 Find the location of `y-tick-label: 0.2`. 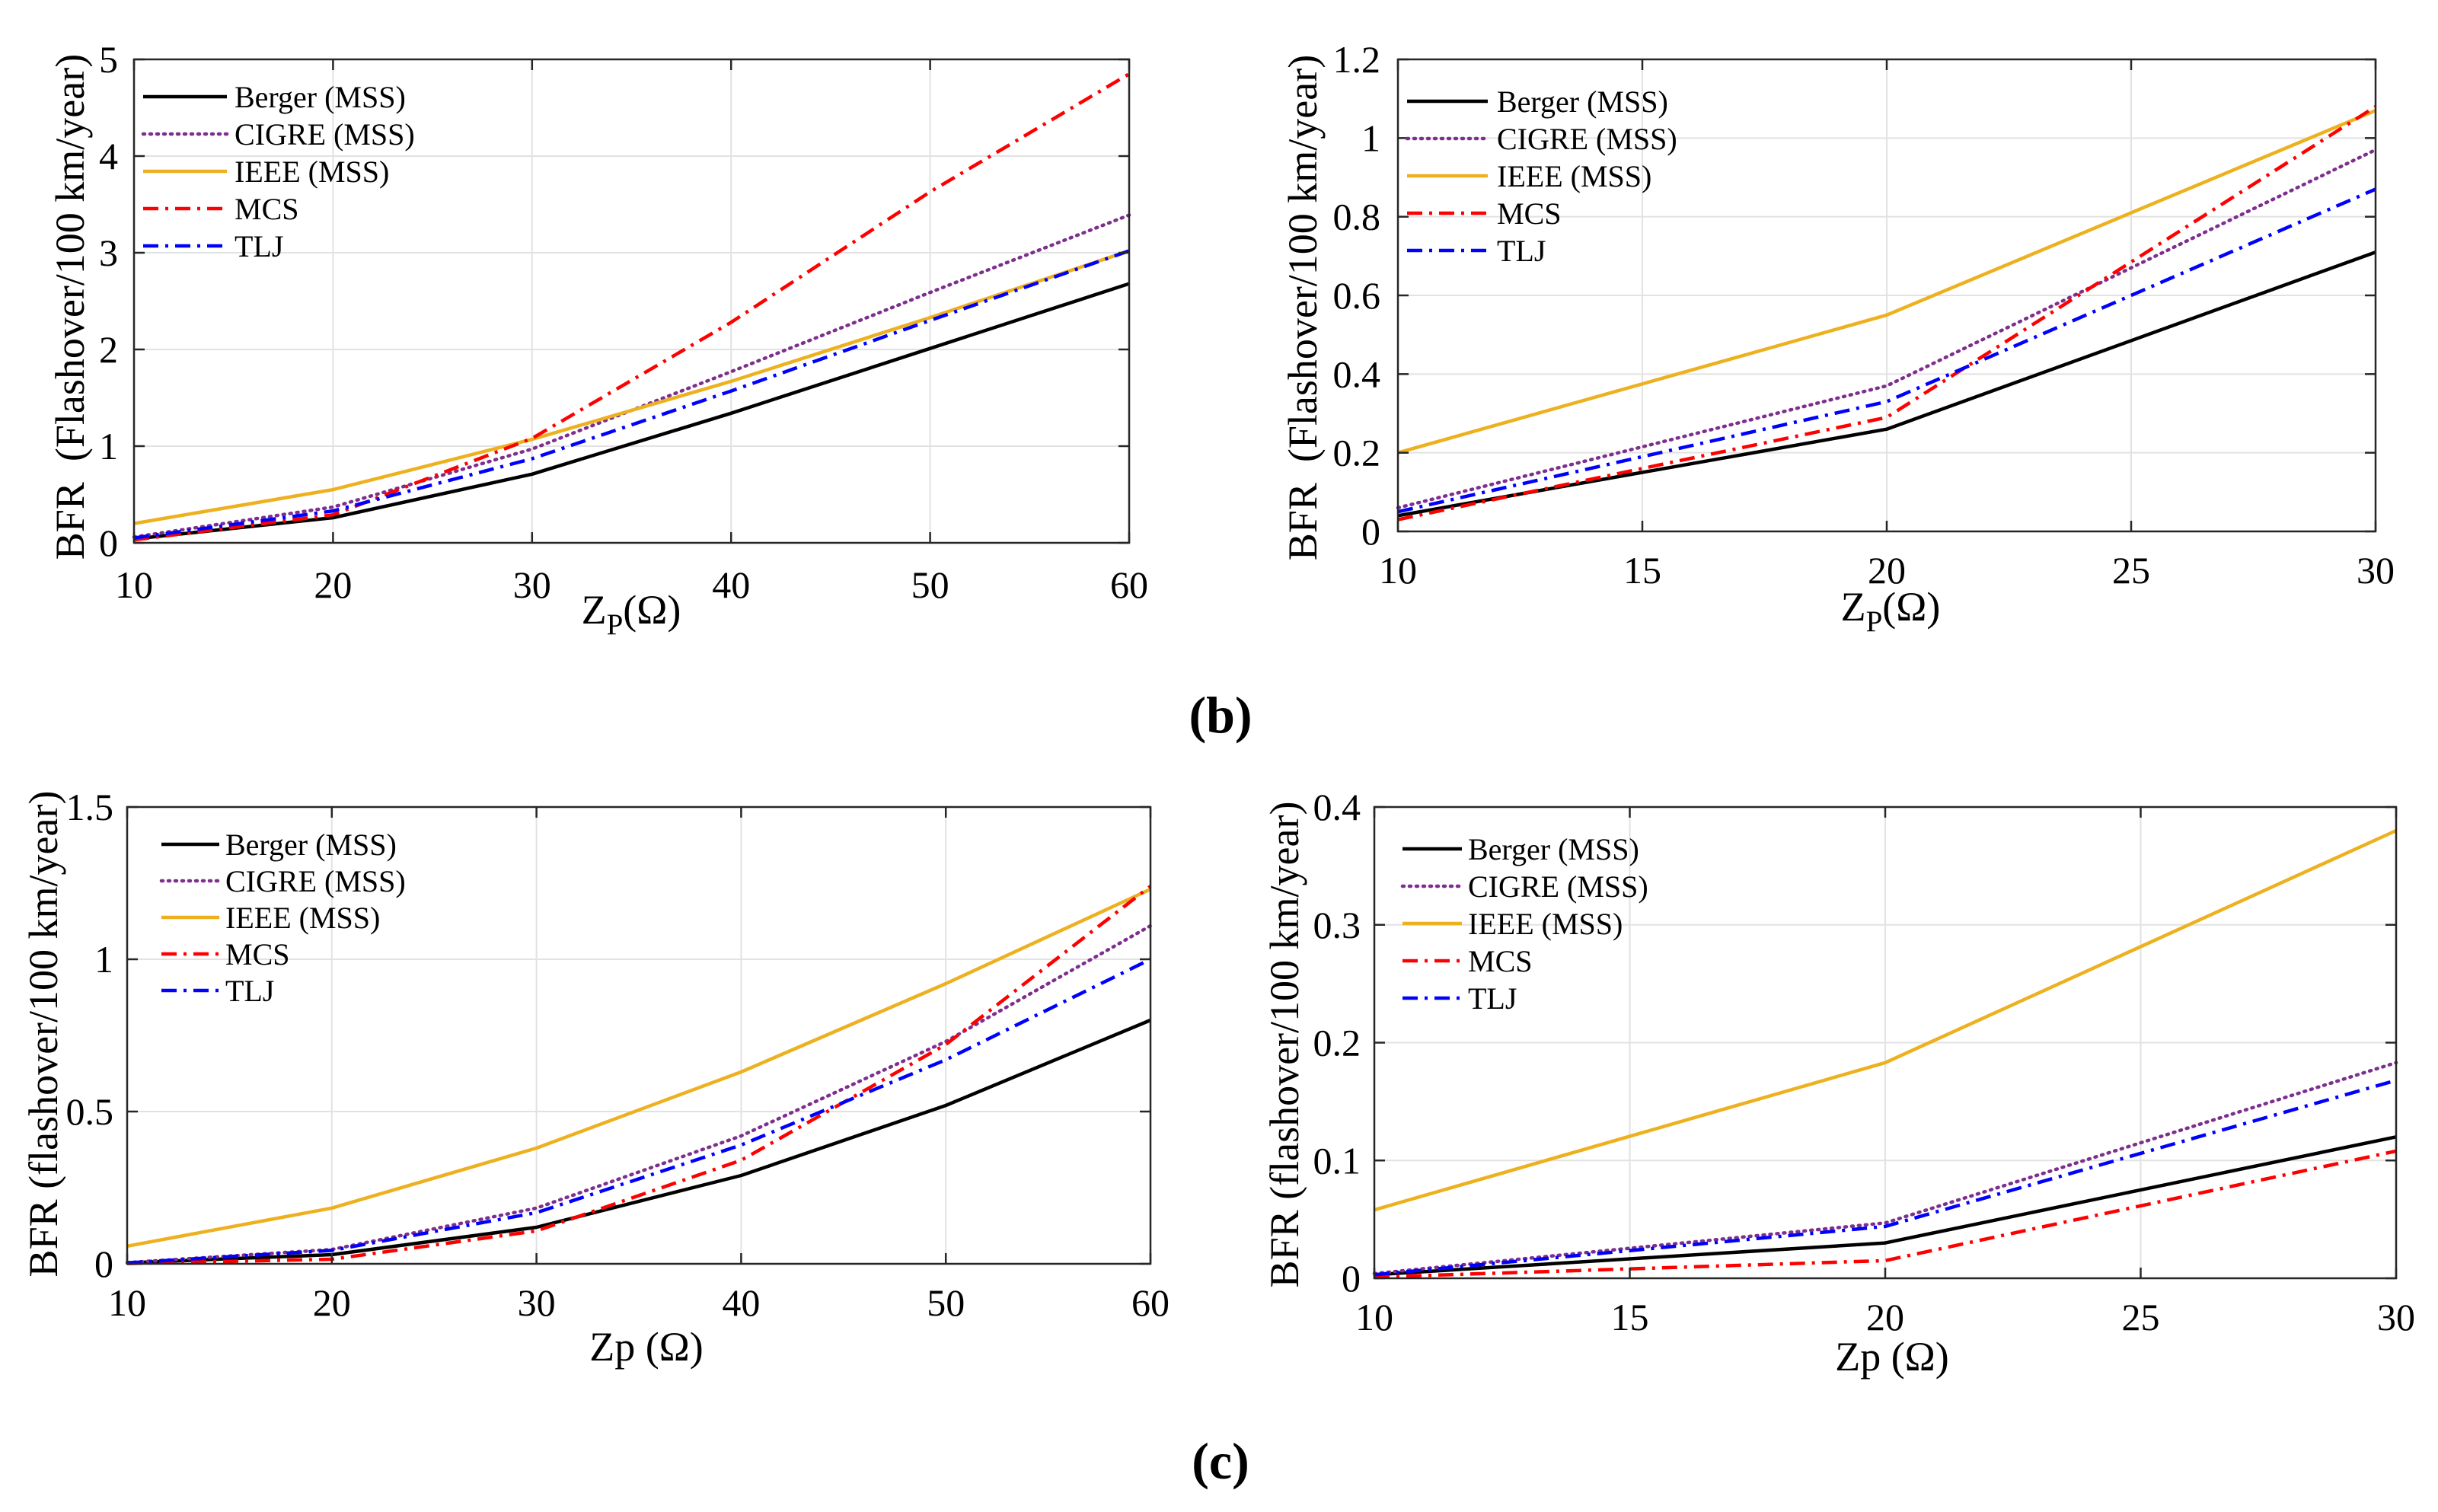

y-tick-label: 0.2 is located at coordinates (1357, 453).